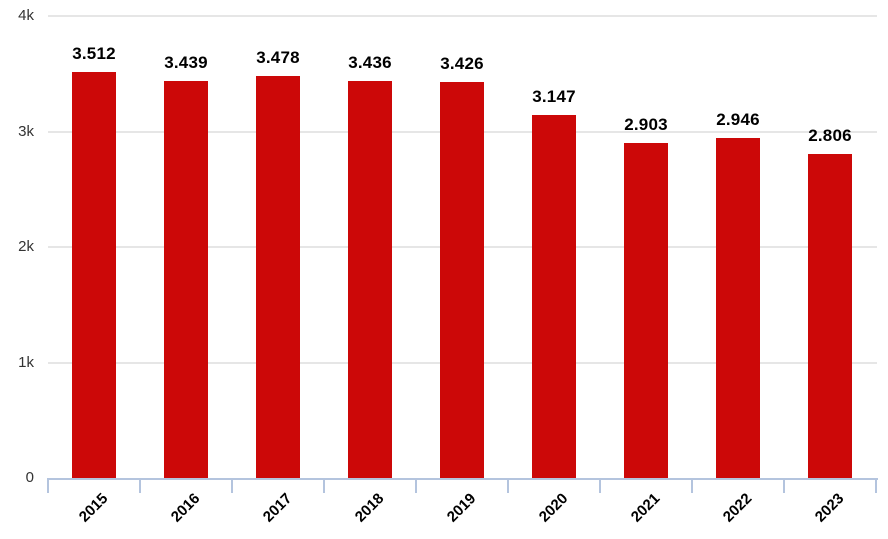  Describe the element at coordinates (738, 307) in the screenshot. I see `bar-2022` at that location.